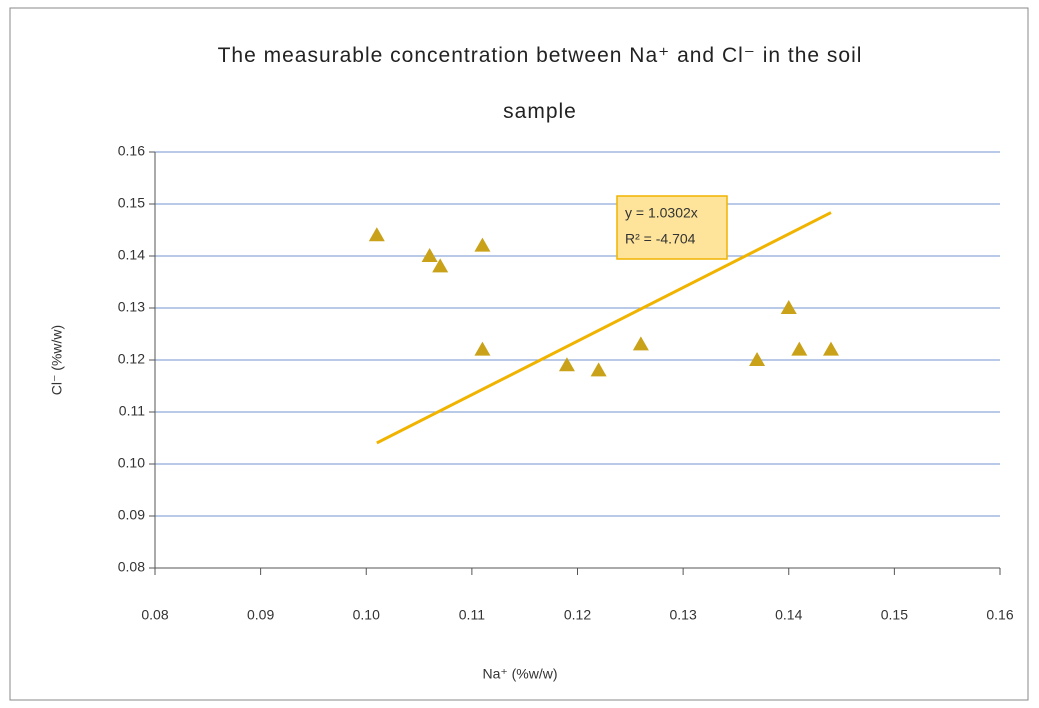 Image resolution: width=1039 pixels, height=708 pixels. What do you see at coordinates (999, 615) in the screenshot?
I see `x-tick-label: 0.16` at bounding box center [999, 615].